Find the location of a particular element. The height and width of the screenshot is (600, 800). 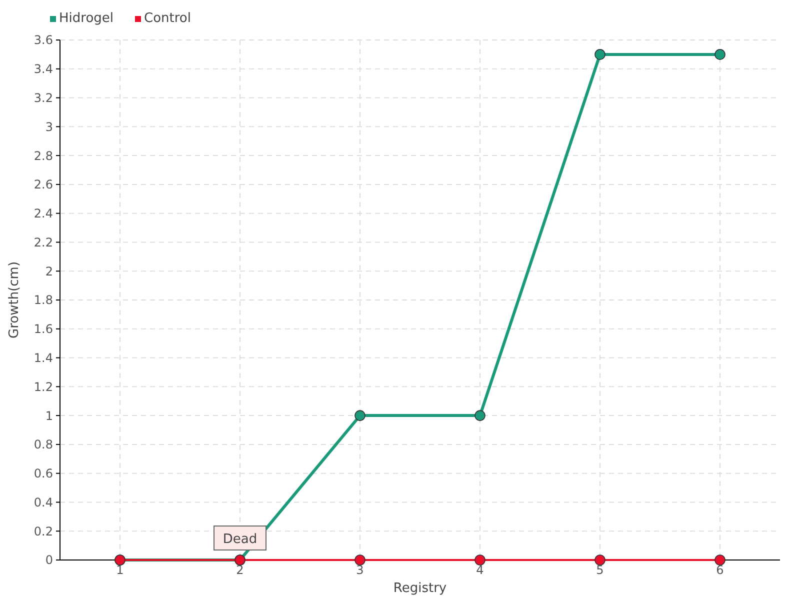

y-axis-title: Growth(cm) is located at coordinates (14, 300).